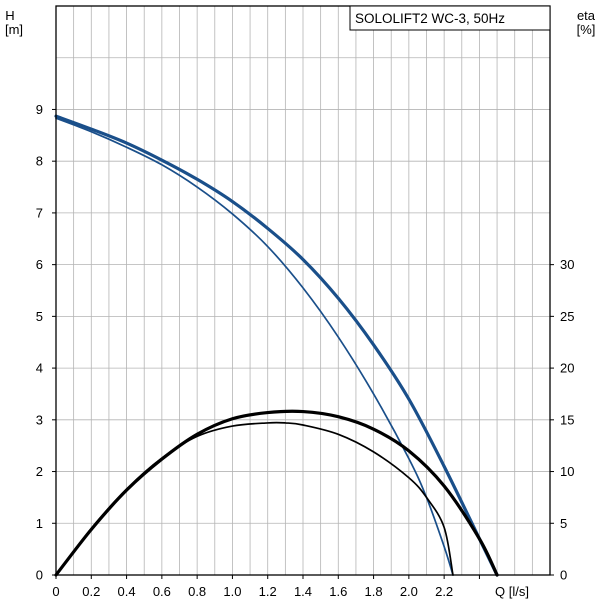 This screenshot has height=604, width=606. Describe the element at coordinates (39, 264) in the screenshot. I see `y-left-tick-label: 6` at that location.